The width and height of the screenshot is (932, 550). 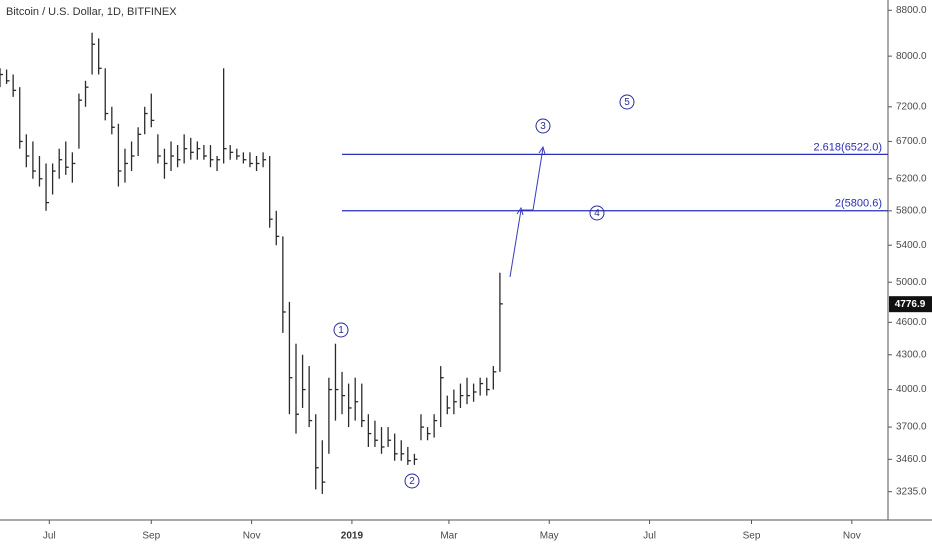 I want to click on level-label: 2(5800.6), so click(x=858, y=204).